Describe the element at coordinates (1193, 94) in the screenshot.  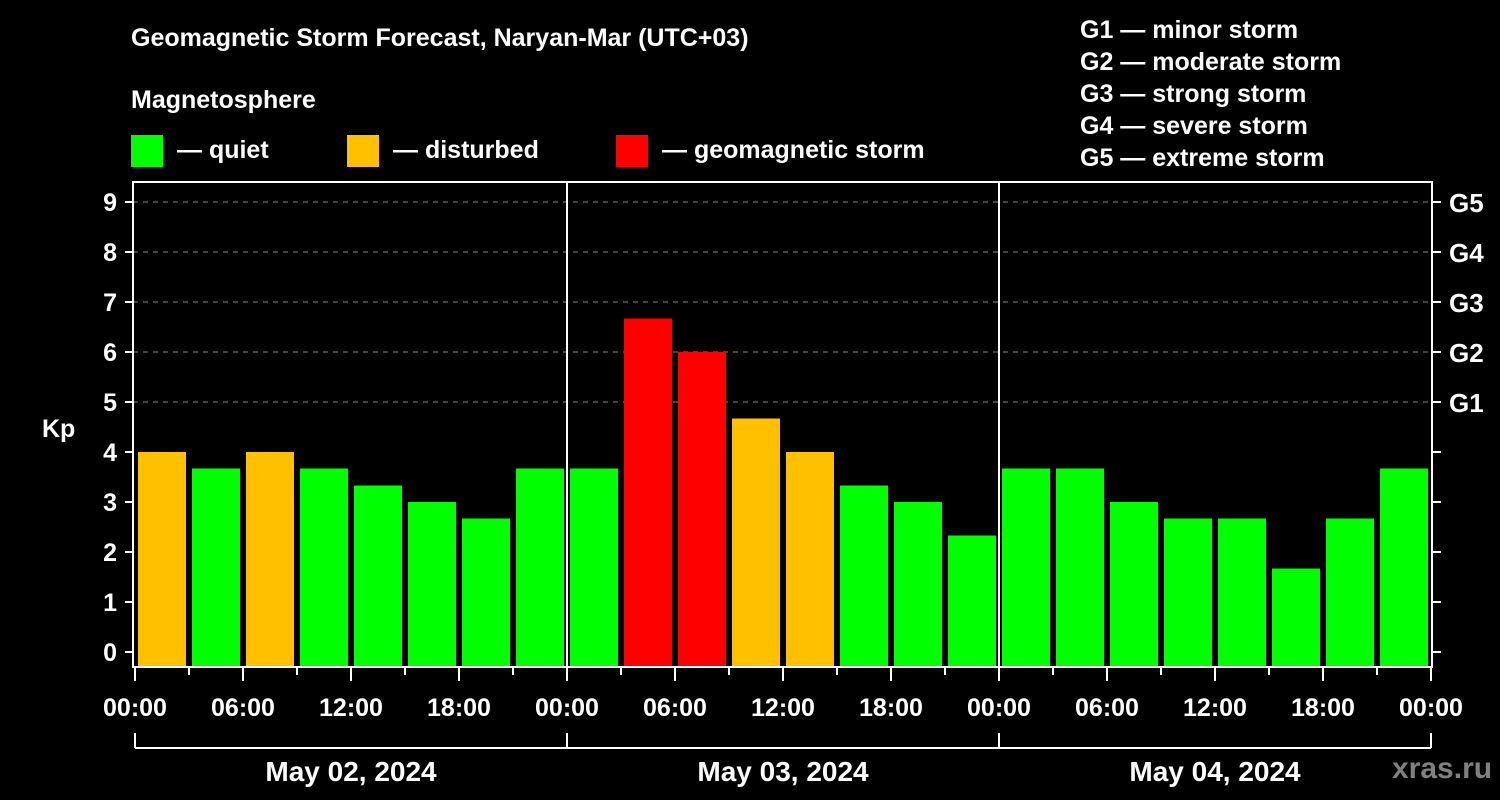
I see `g-scale-item: G3 — strong storm` at that location.